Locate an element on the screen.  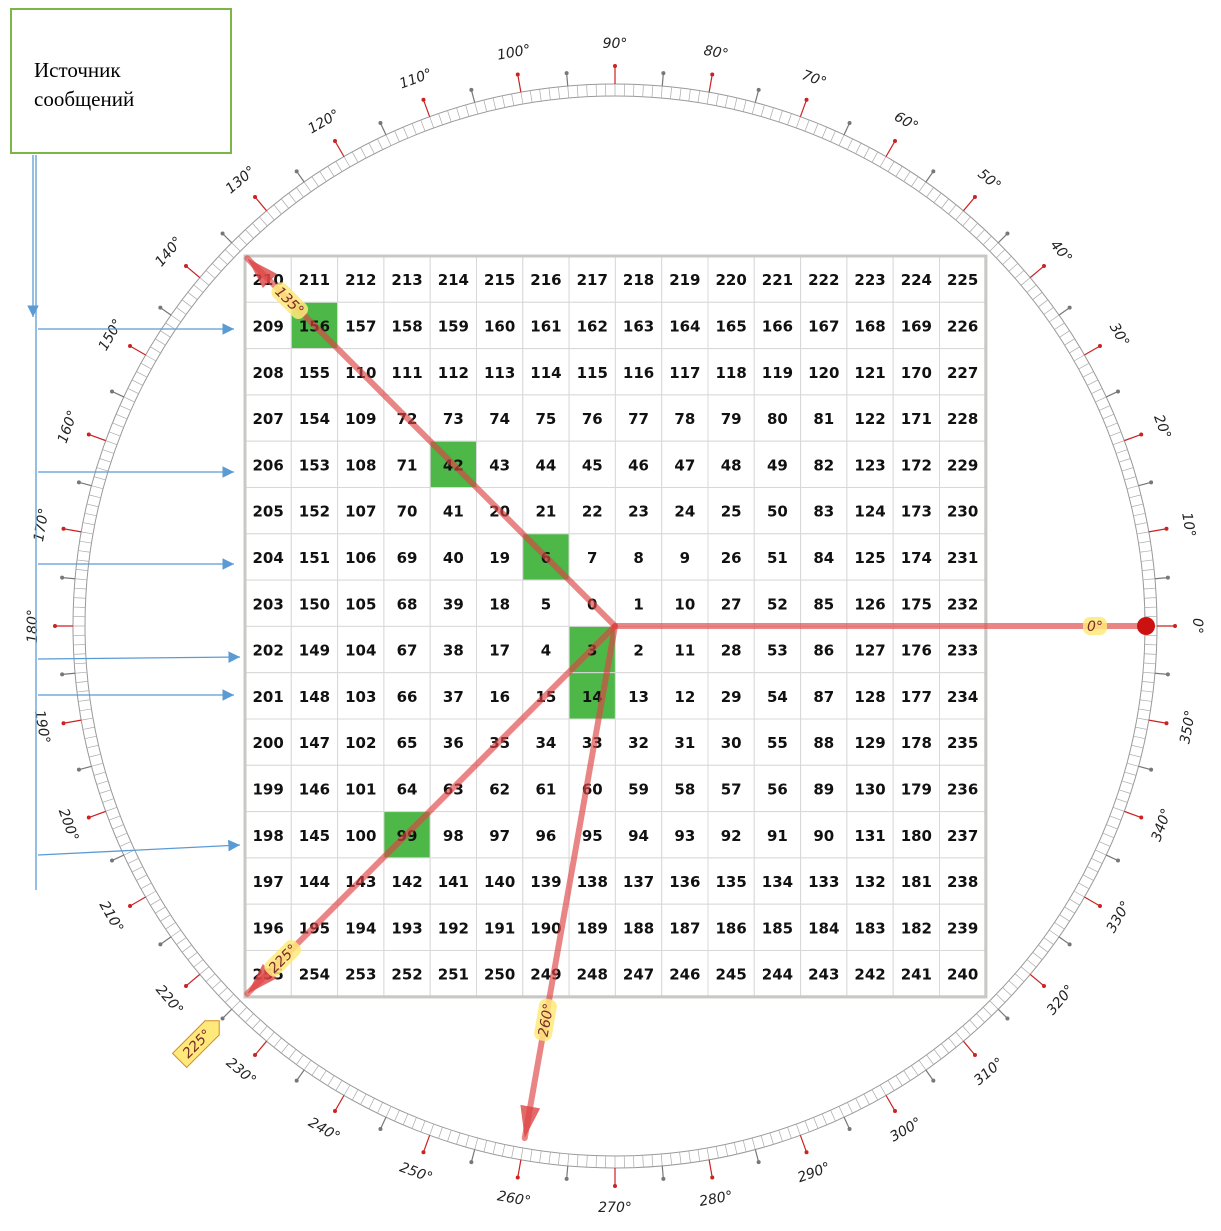
grid-number: 94 is located at coordinates (638, 836).